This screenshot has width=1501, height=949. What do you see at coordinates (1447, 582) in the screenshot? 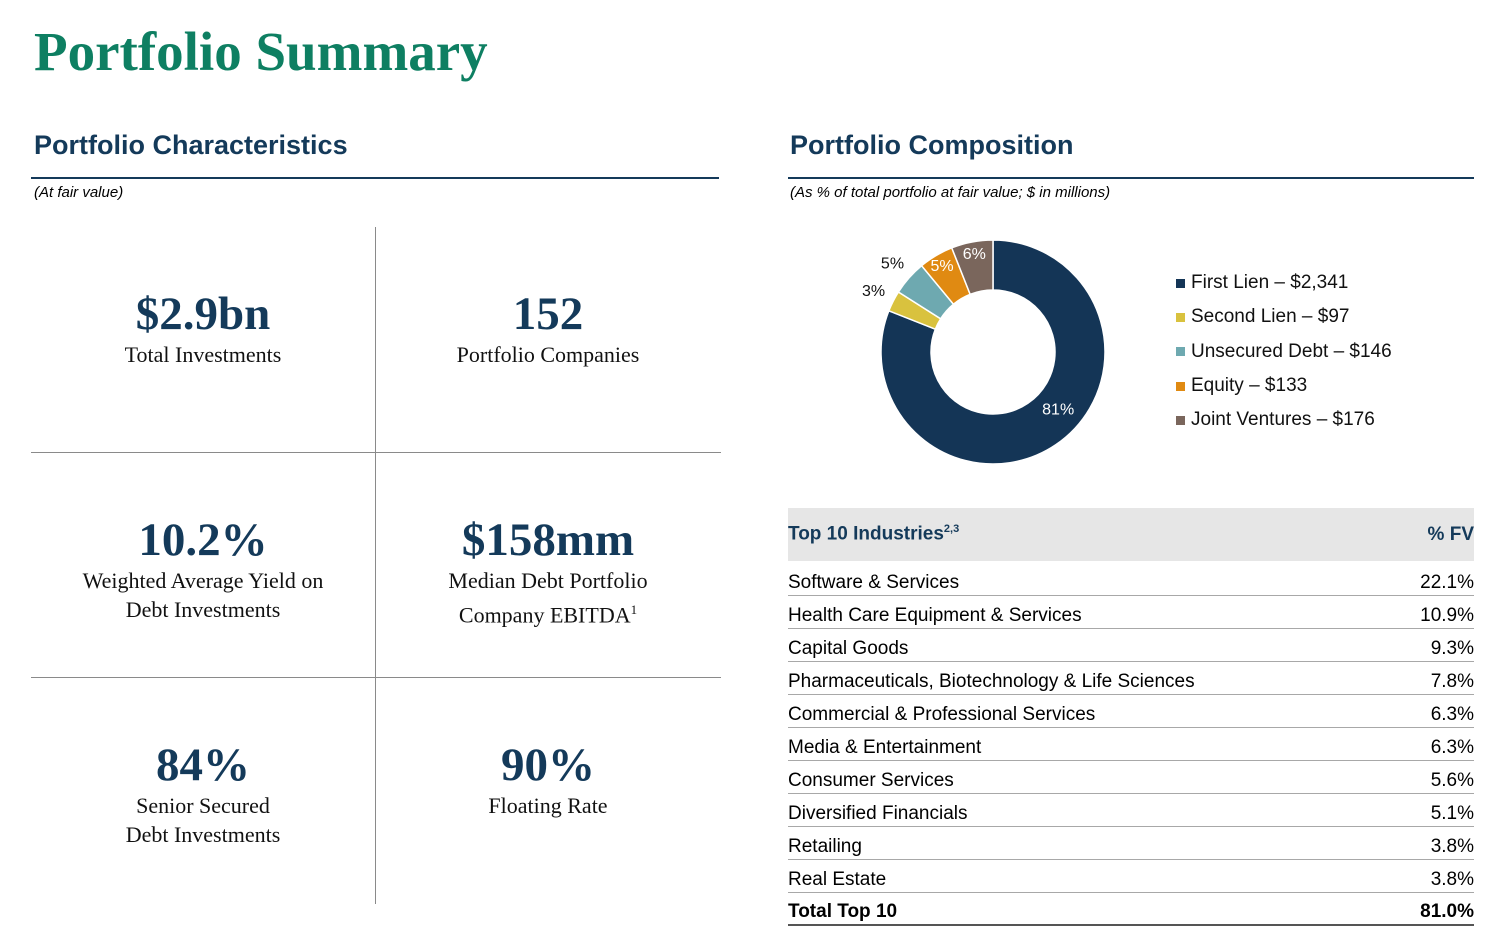
I see `industry-pct: 22.1%` at bounding box center [1447, 582].